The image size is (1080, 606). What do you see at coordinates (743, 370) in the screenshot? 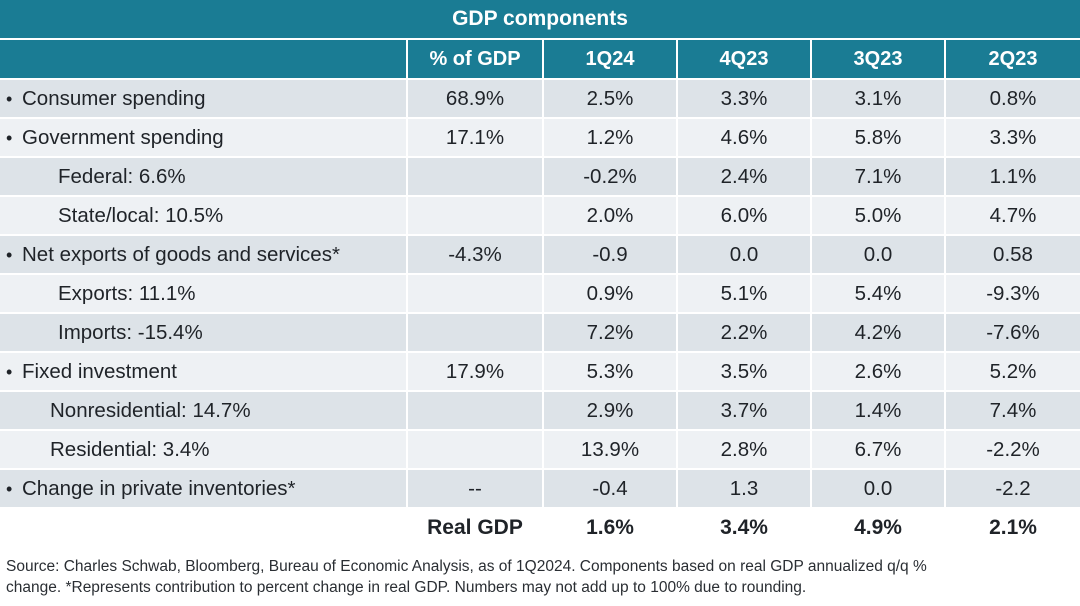
I see `value-cell-4q23: 3.5%` at bounding box center [743, 370].